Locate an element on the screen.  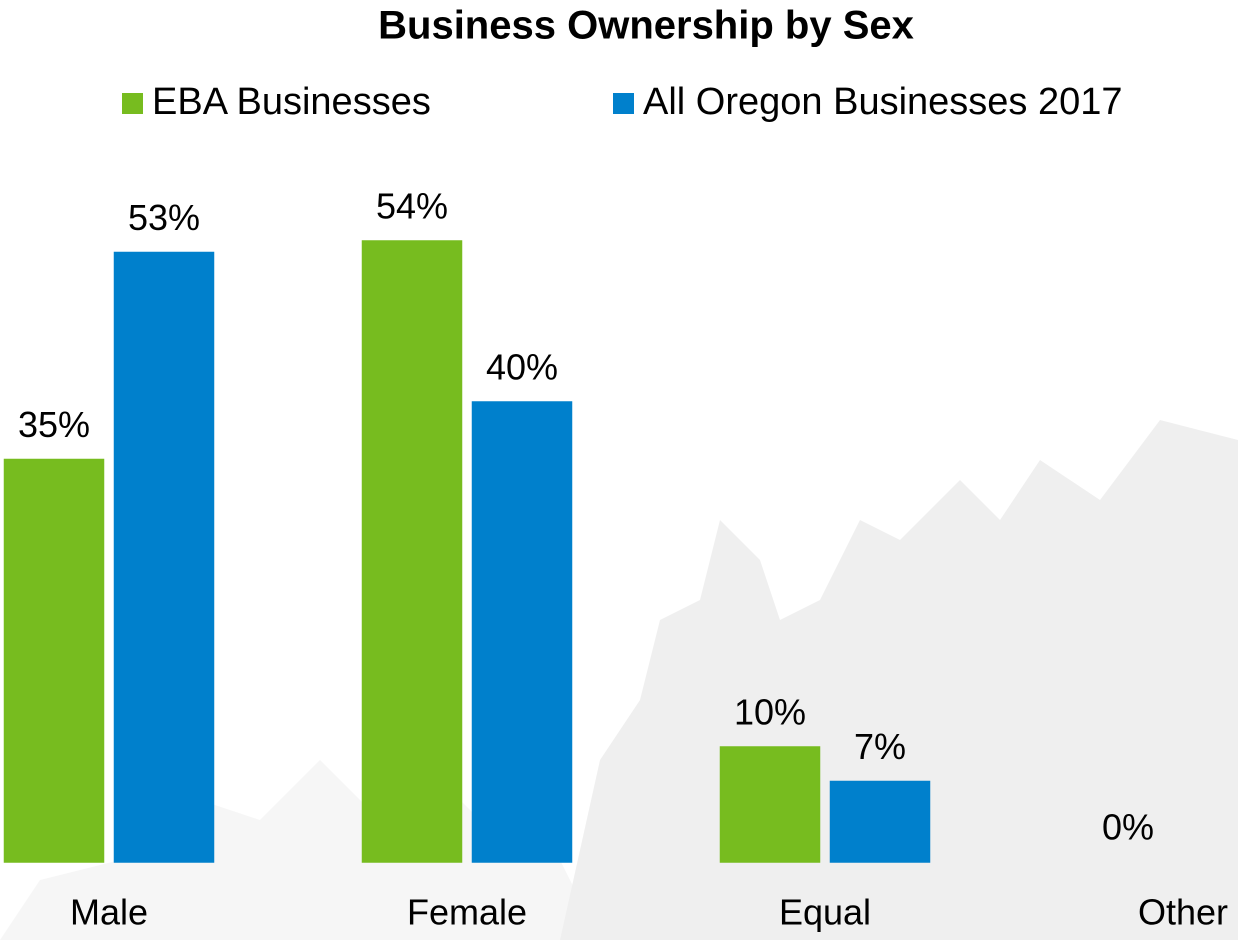
x-tick-label: Equal is located at coordinates (825, 912).